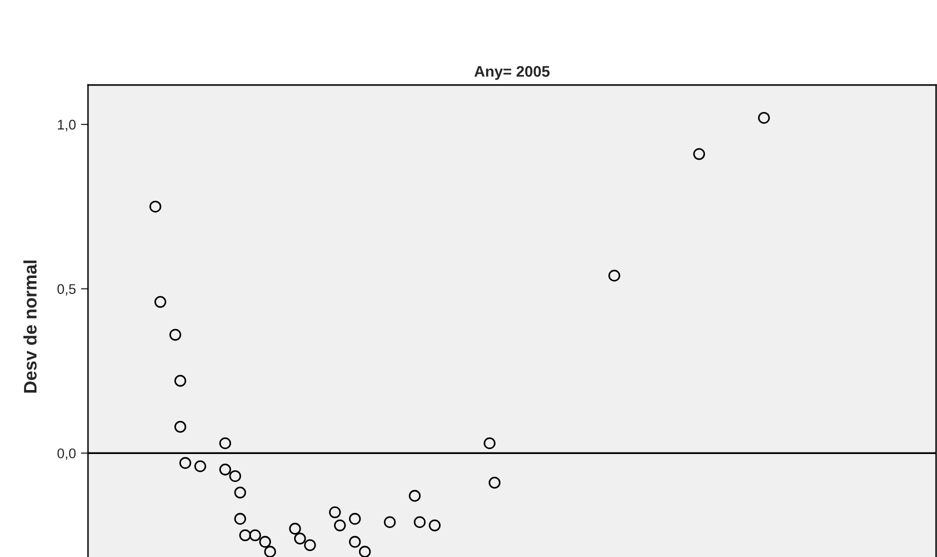  I want to click on y-tick-label: 0,5, so click(66, 290).